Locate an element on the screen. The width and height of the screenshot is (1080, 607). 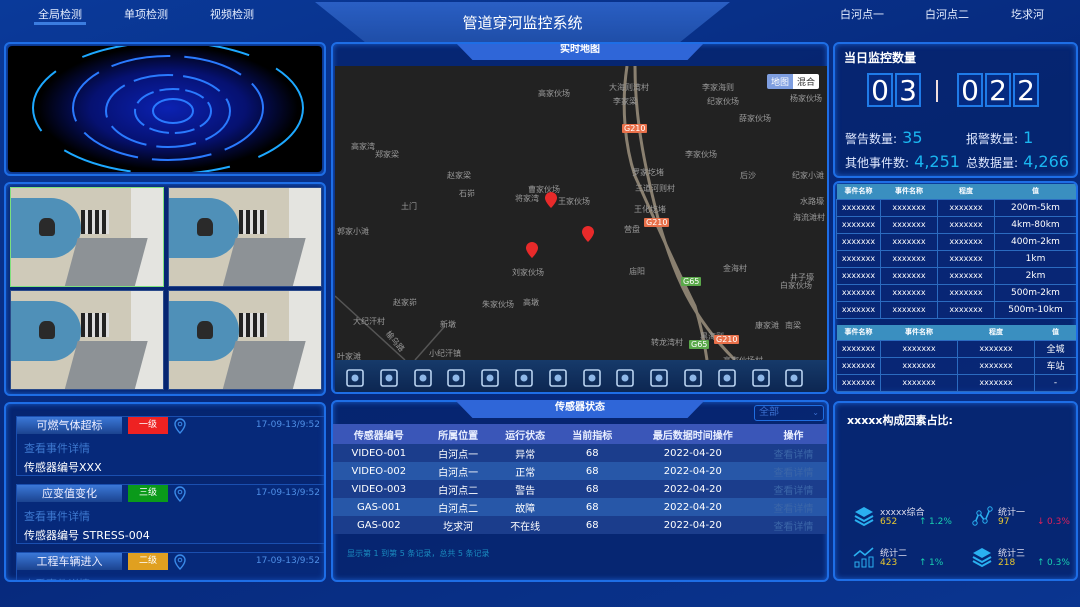
map-place-label: 康家滩 is located at coordinates (767, 325).